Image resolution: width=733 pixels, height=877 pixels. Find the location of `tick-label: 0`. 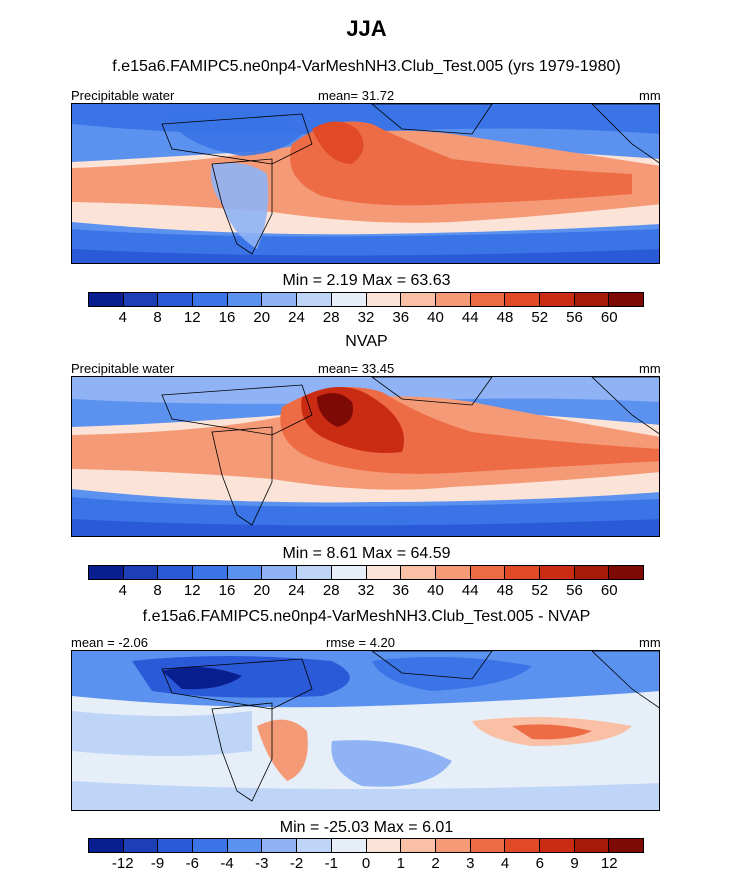

tick-label: 0 is located at coordinates (366, 863).